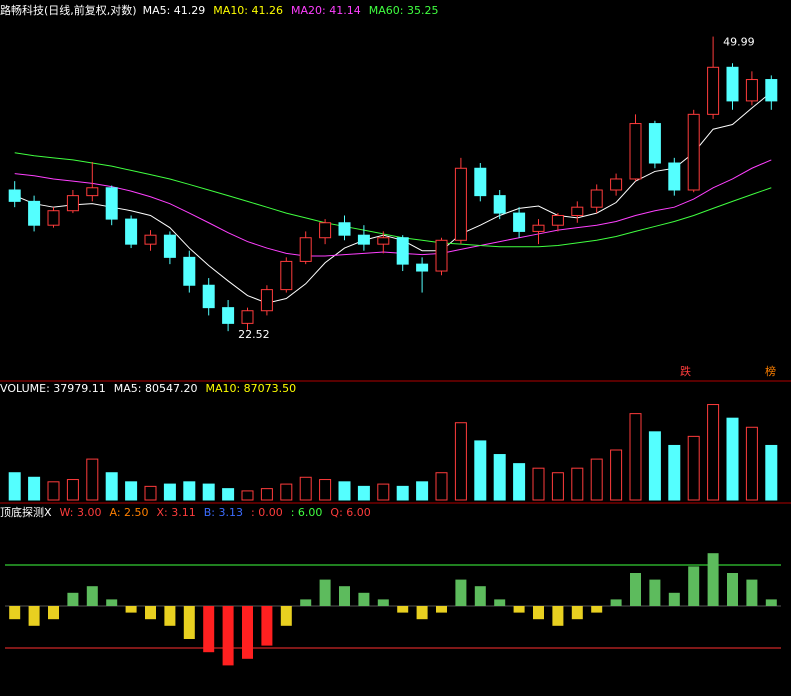 This screenshot has height=696, width=791. I want to click on ma-line, so click(393, 200).